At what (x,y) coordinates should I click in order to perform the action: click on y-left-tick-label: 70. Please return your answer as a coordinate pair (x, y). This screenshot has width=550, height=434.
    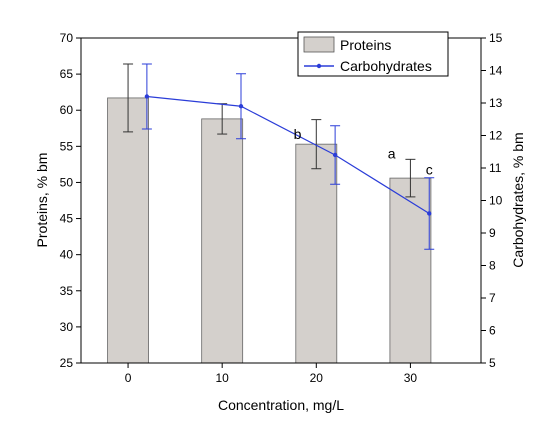
    Looking at the image, I should click on (67, 38).